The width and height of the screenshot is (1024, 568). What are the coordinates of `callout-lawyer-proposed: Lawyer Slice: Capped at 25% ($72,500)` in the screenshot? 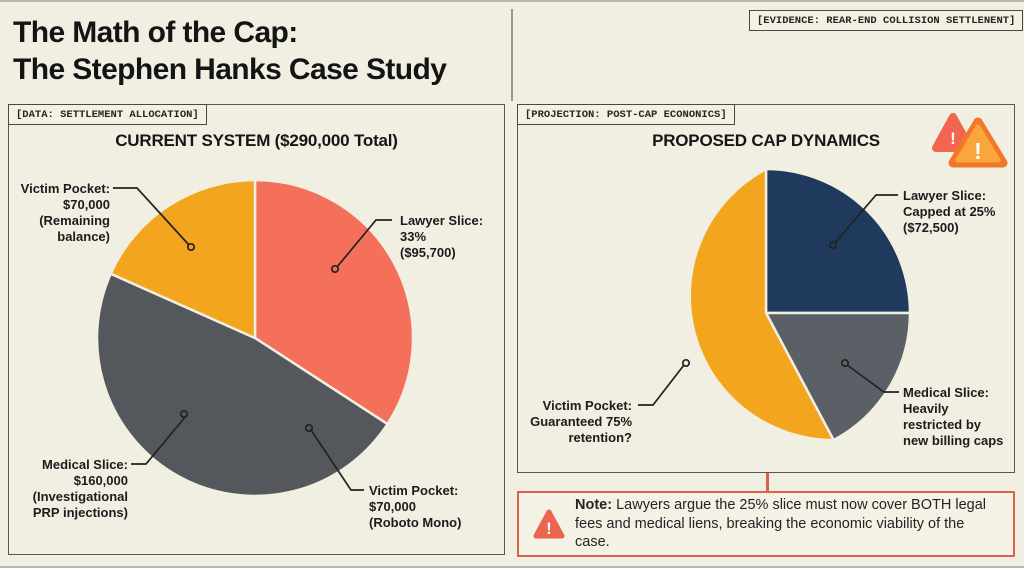 It's located at (960, 212).